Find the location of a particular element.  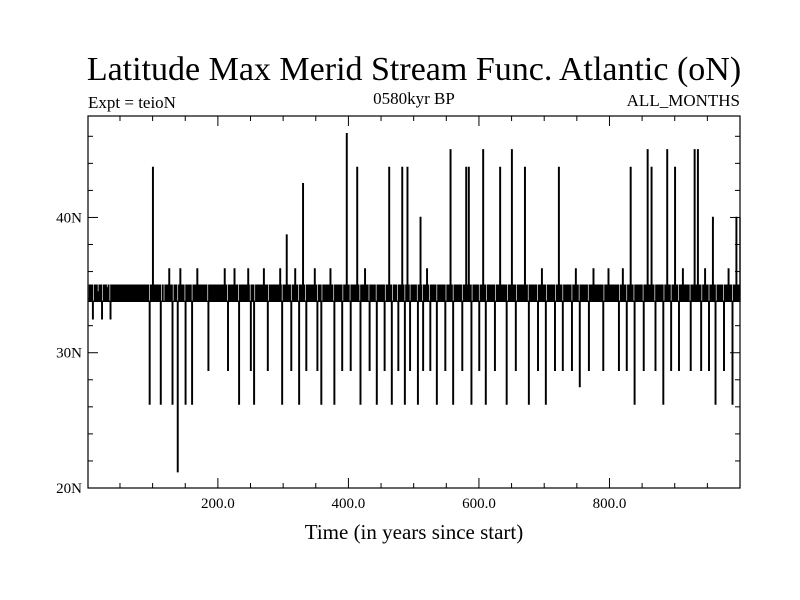

x-tick-label: 600.0 is located at coordinates (479, 504).